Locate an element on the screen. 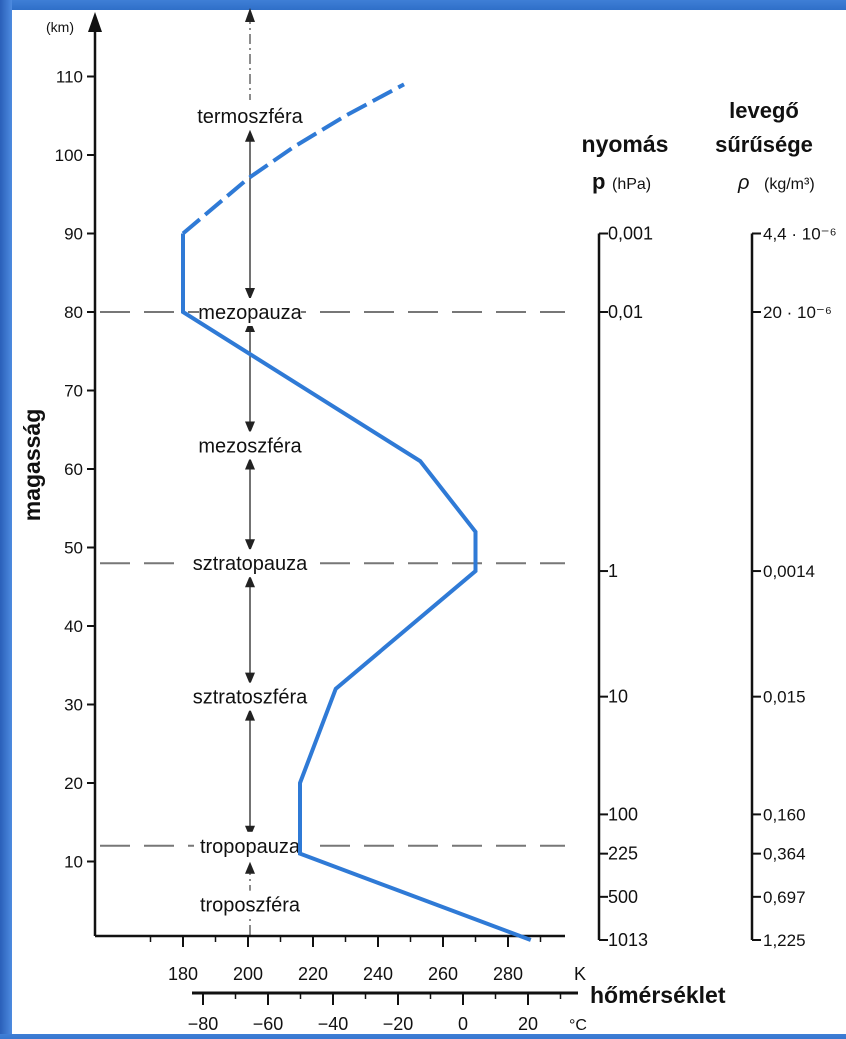  y-tick-label: 80 is located at coordinates (73, 312).